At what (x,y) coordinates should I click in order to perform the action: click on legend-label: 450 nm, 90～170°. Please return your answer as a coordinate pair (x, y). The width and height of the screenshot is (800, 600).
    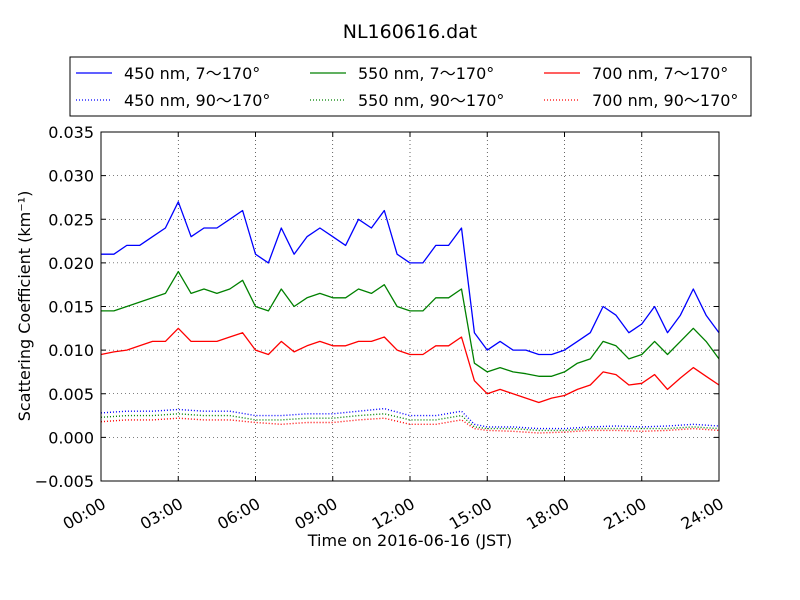
    Looking at the image, I should click on (197, 100).